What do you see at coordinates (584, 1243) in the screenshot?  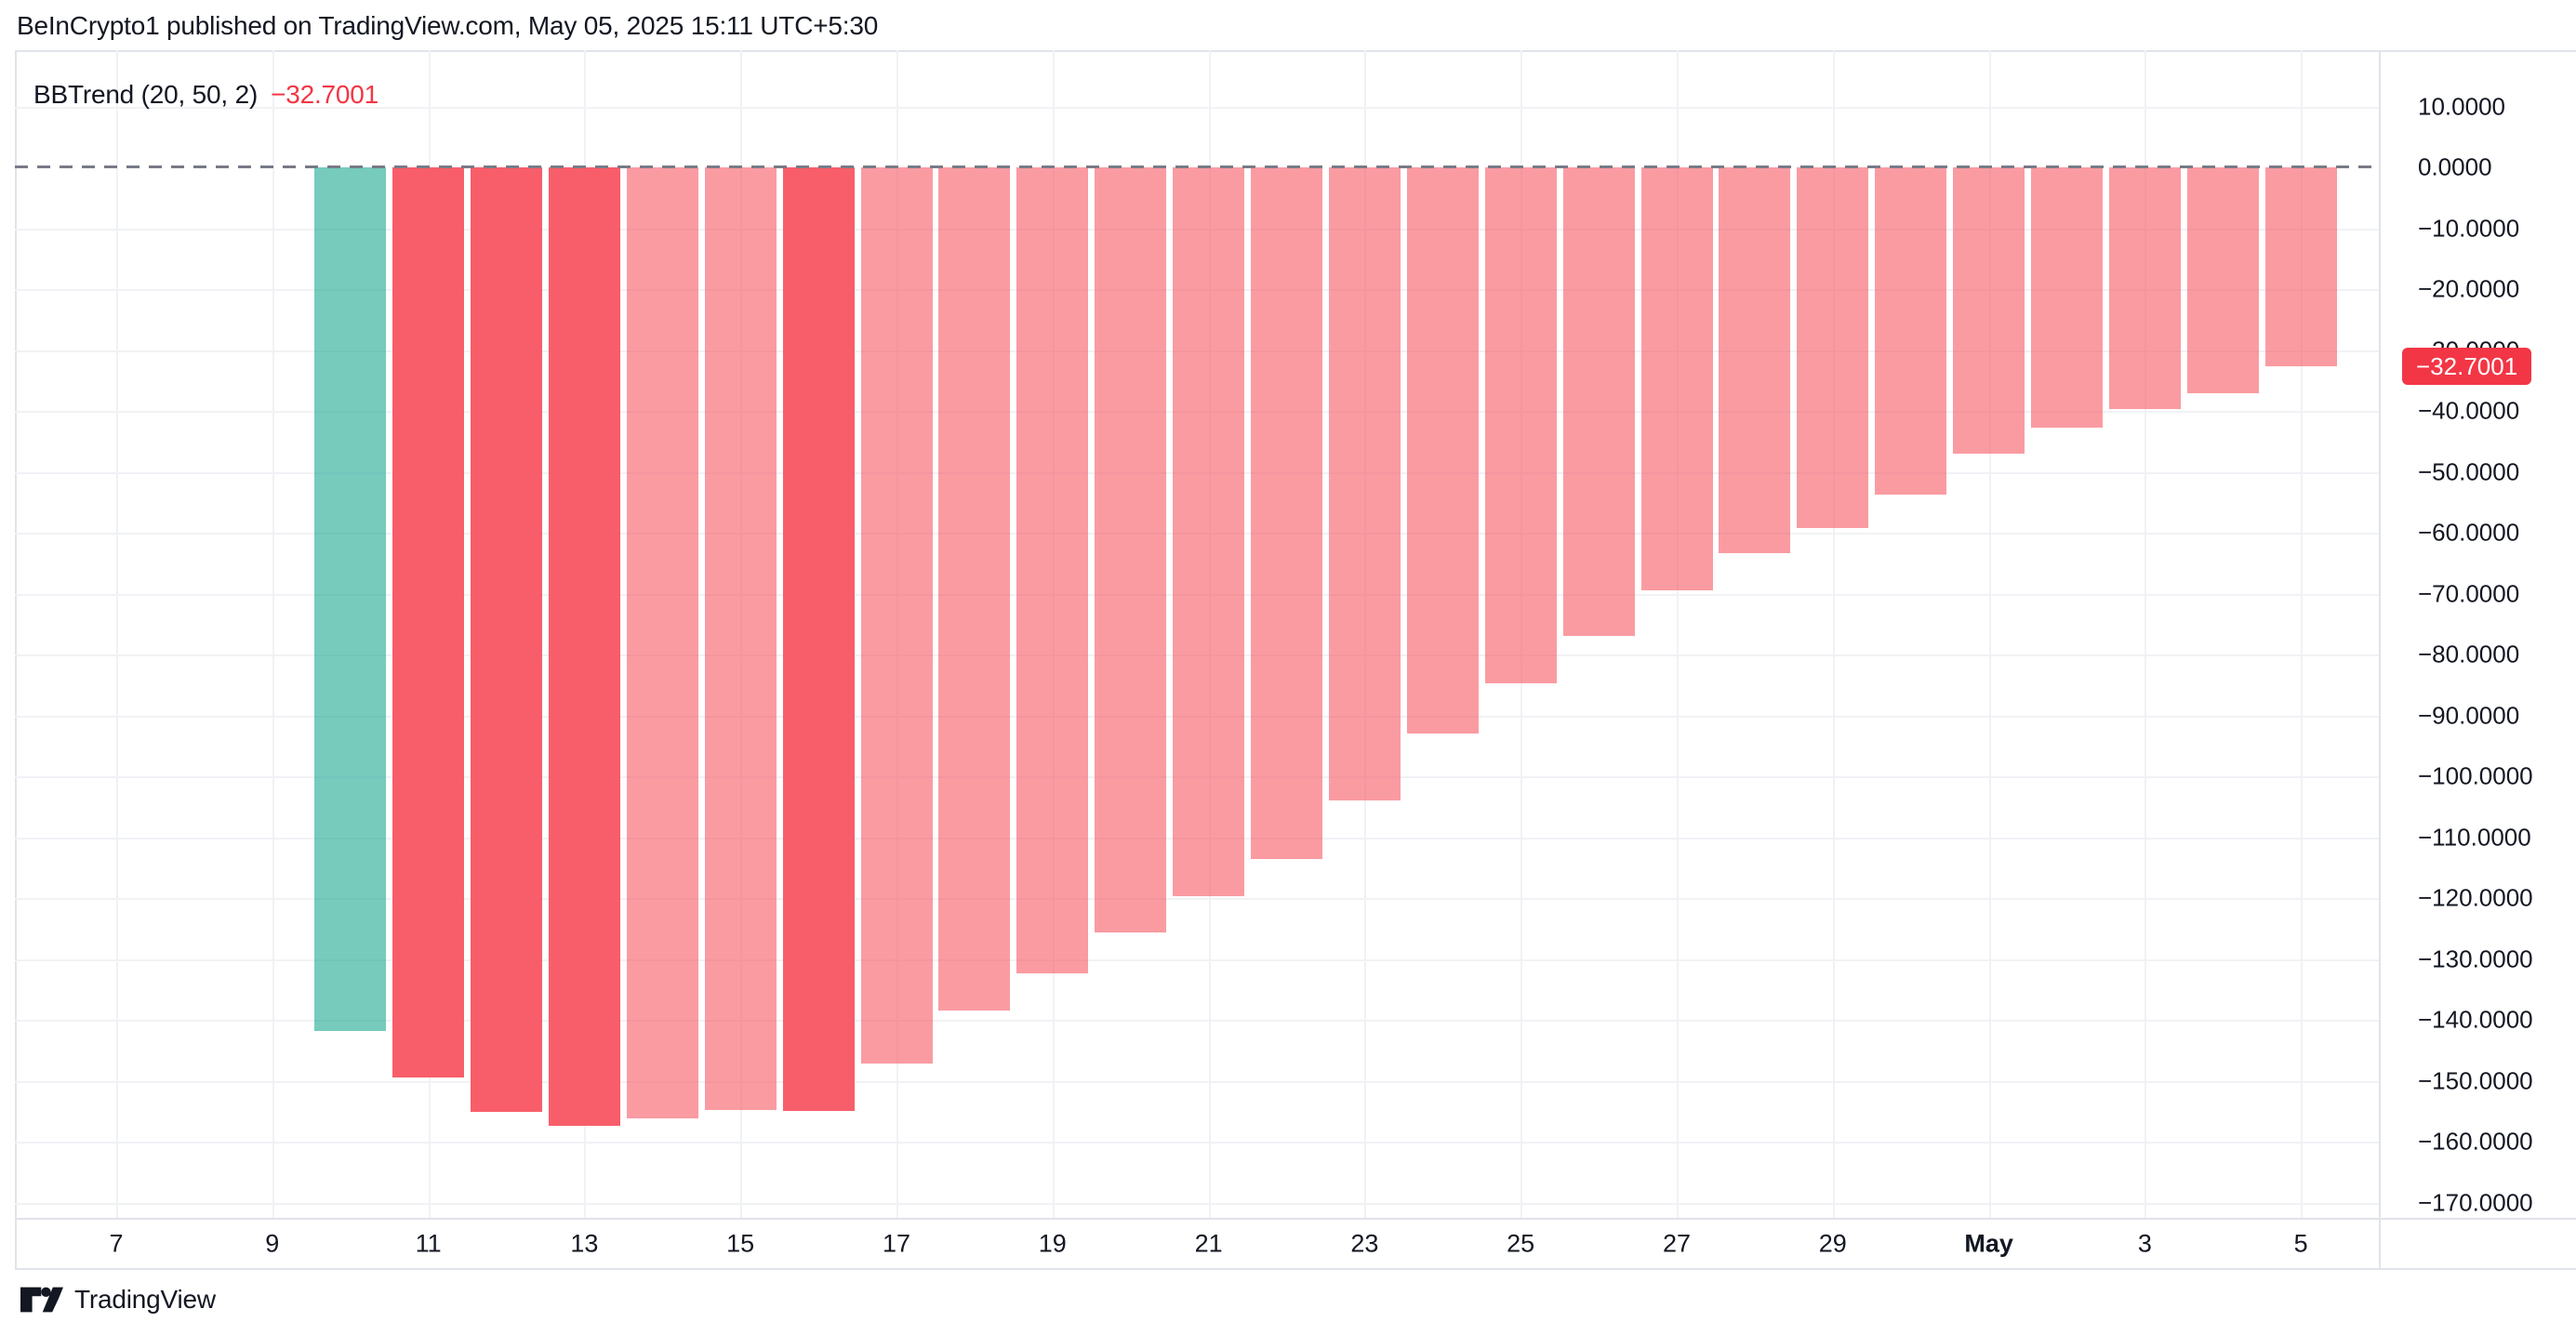 I see `time-scale-label: 13` at bounding box center [584, 1243].